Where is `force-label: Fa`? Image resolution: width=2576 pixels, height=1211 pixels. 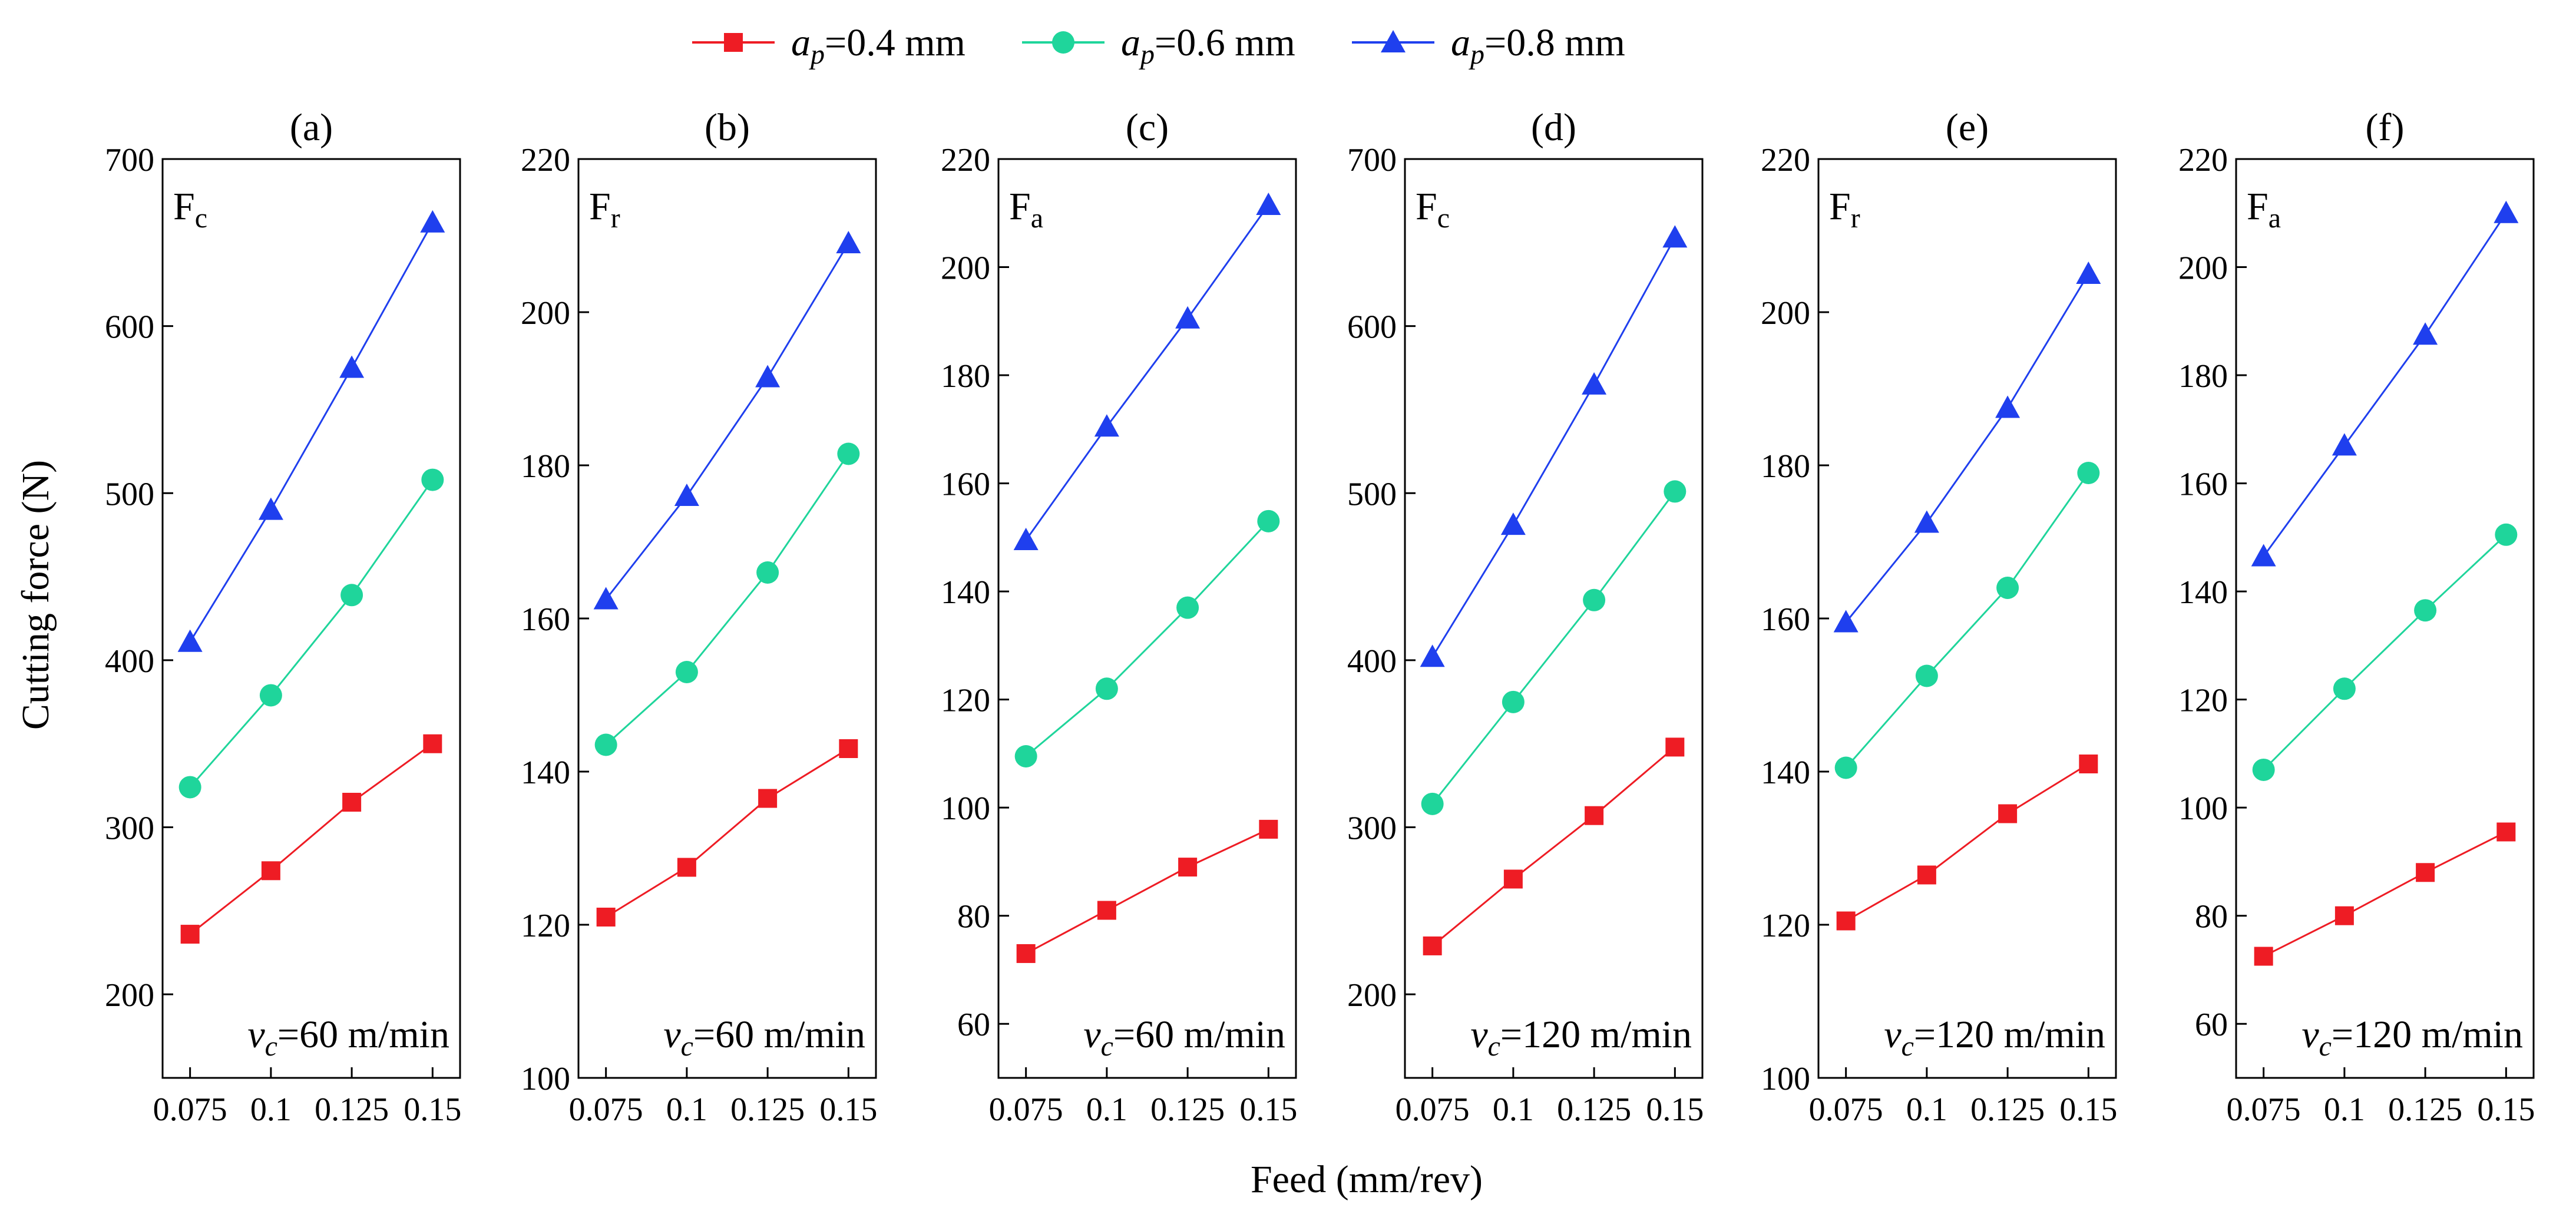
force-label: Fa is located at coordinates (2264, 210).